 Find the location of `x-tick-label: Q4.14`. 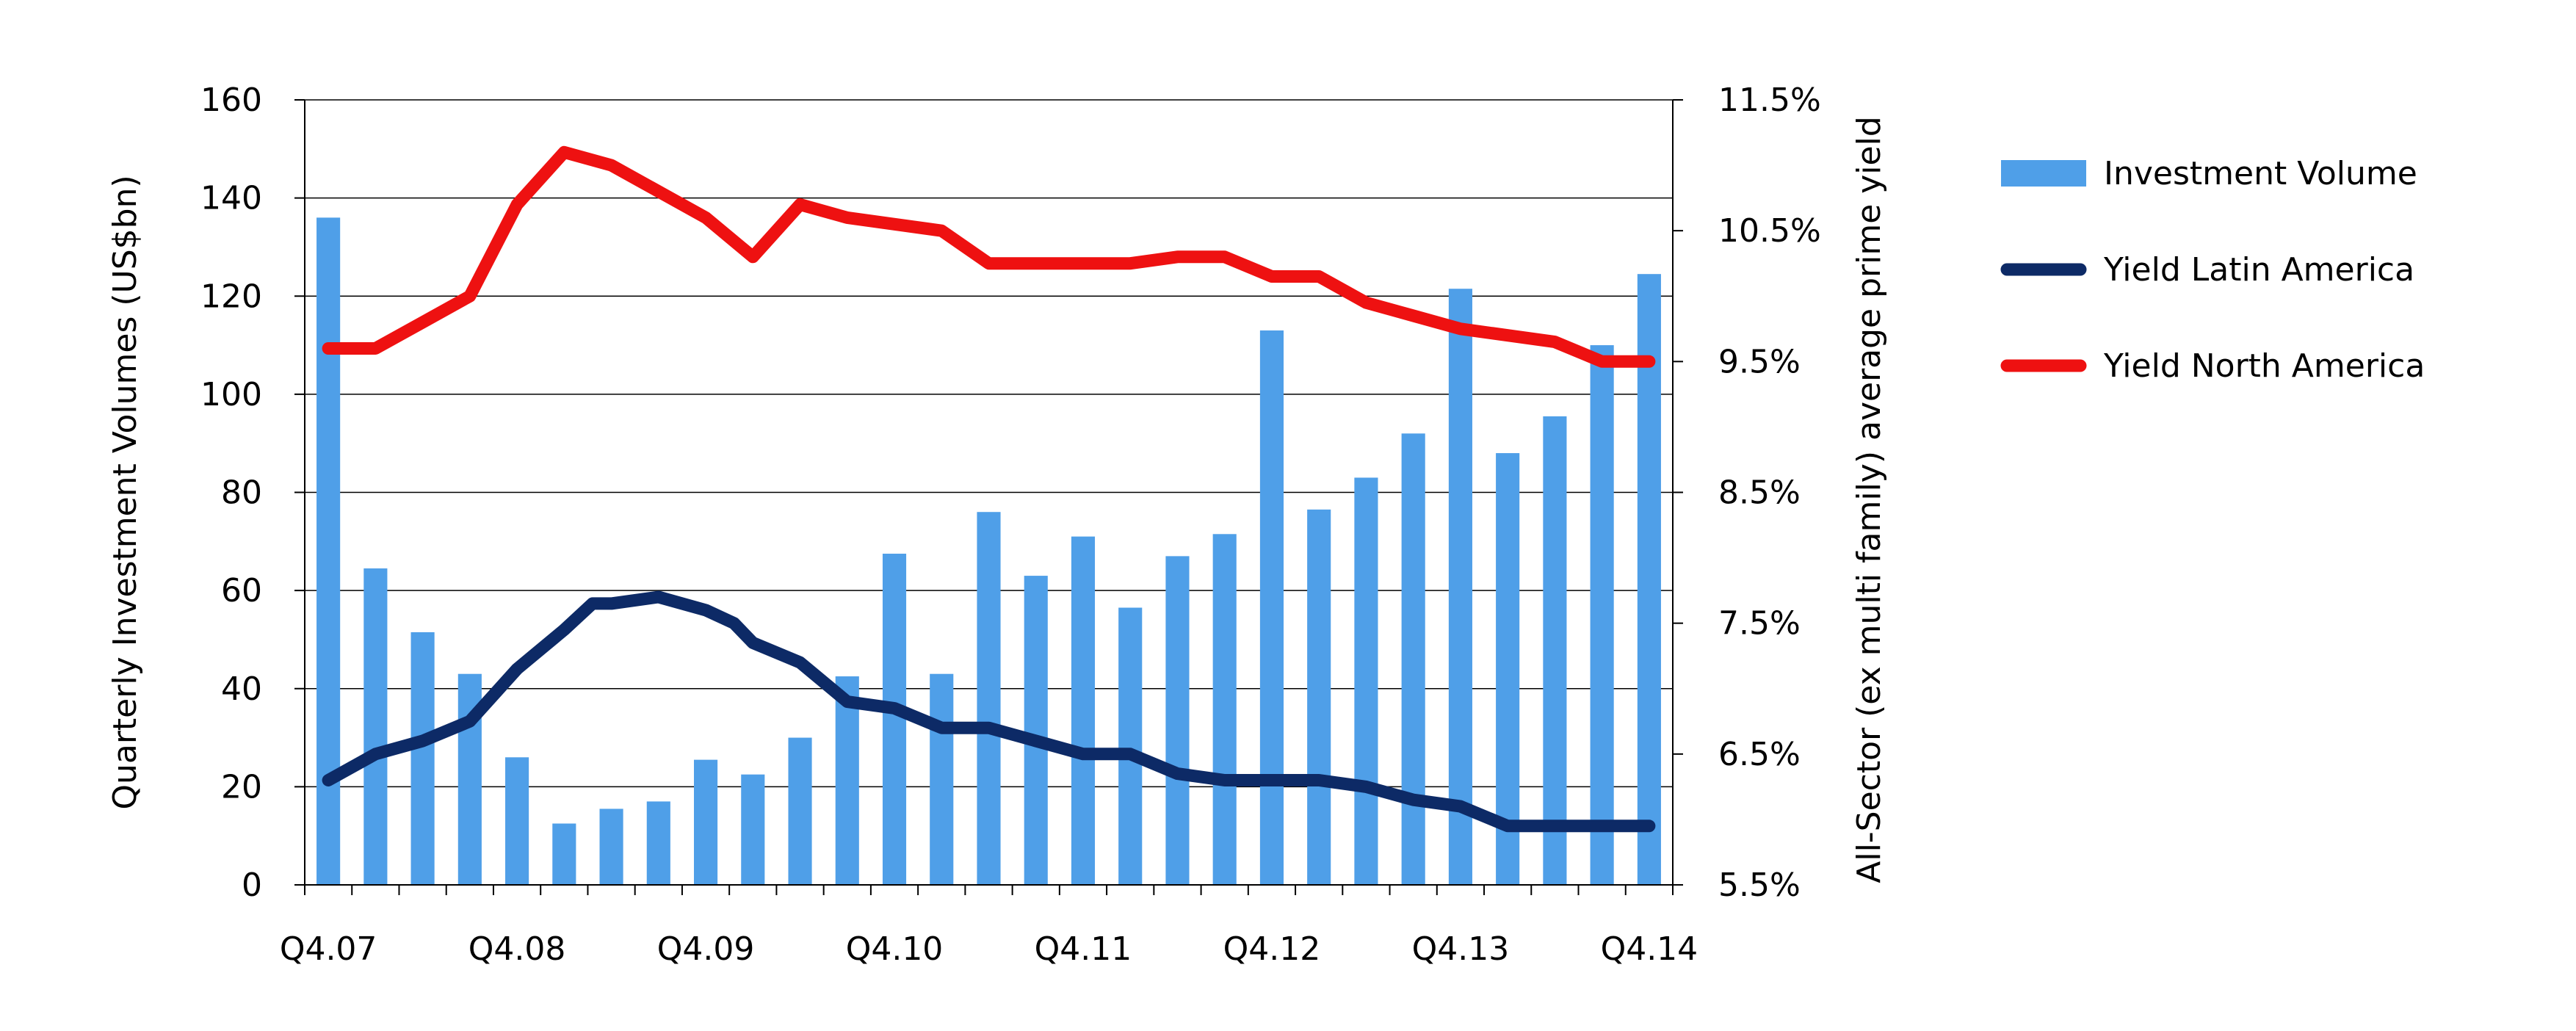

x-tick-label: Q4.14 is located at coordinates (1649, 949).